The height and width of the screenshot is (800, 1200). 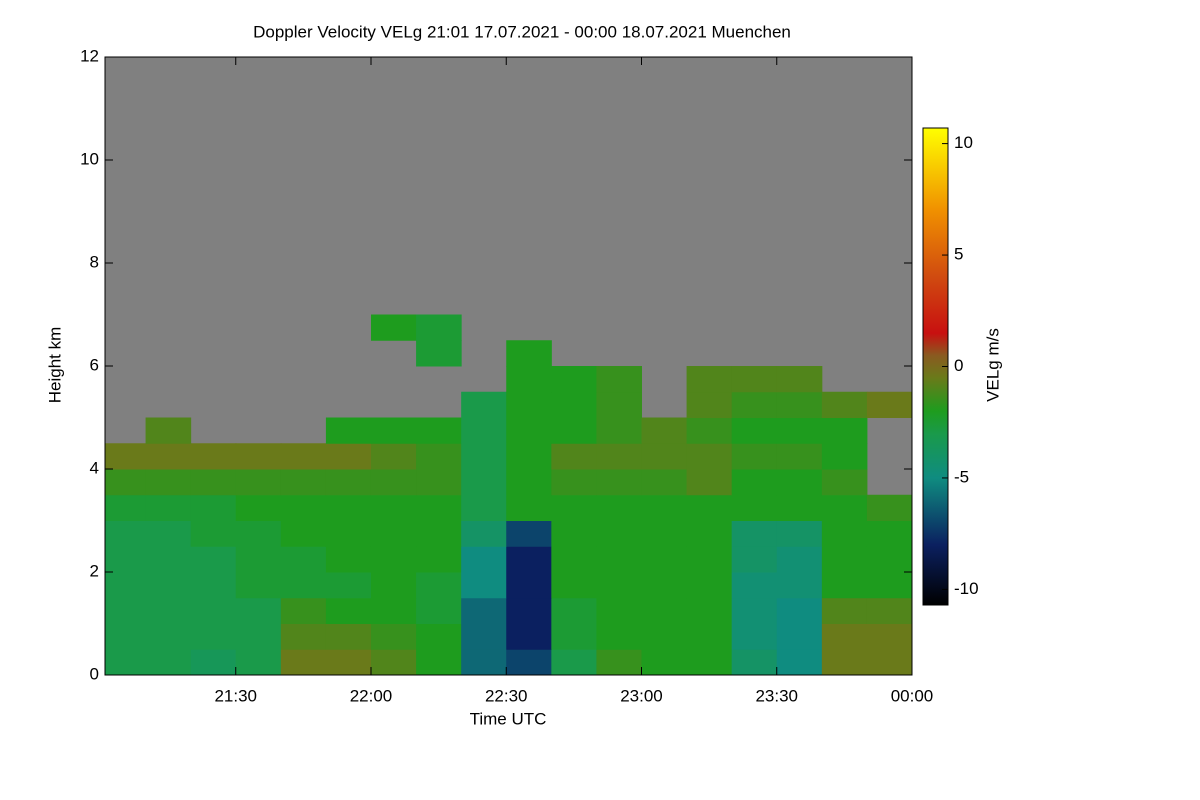 I want to click on x-tick-label: 23:00, so click(x=641, y=695).